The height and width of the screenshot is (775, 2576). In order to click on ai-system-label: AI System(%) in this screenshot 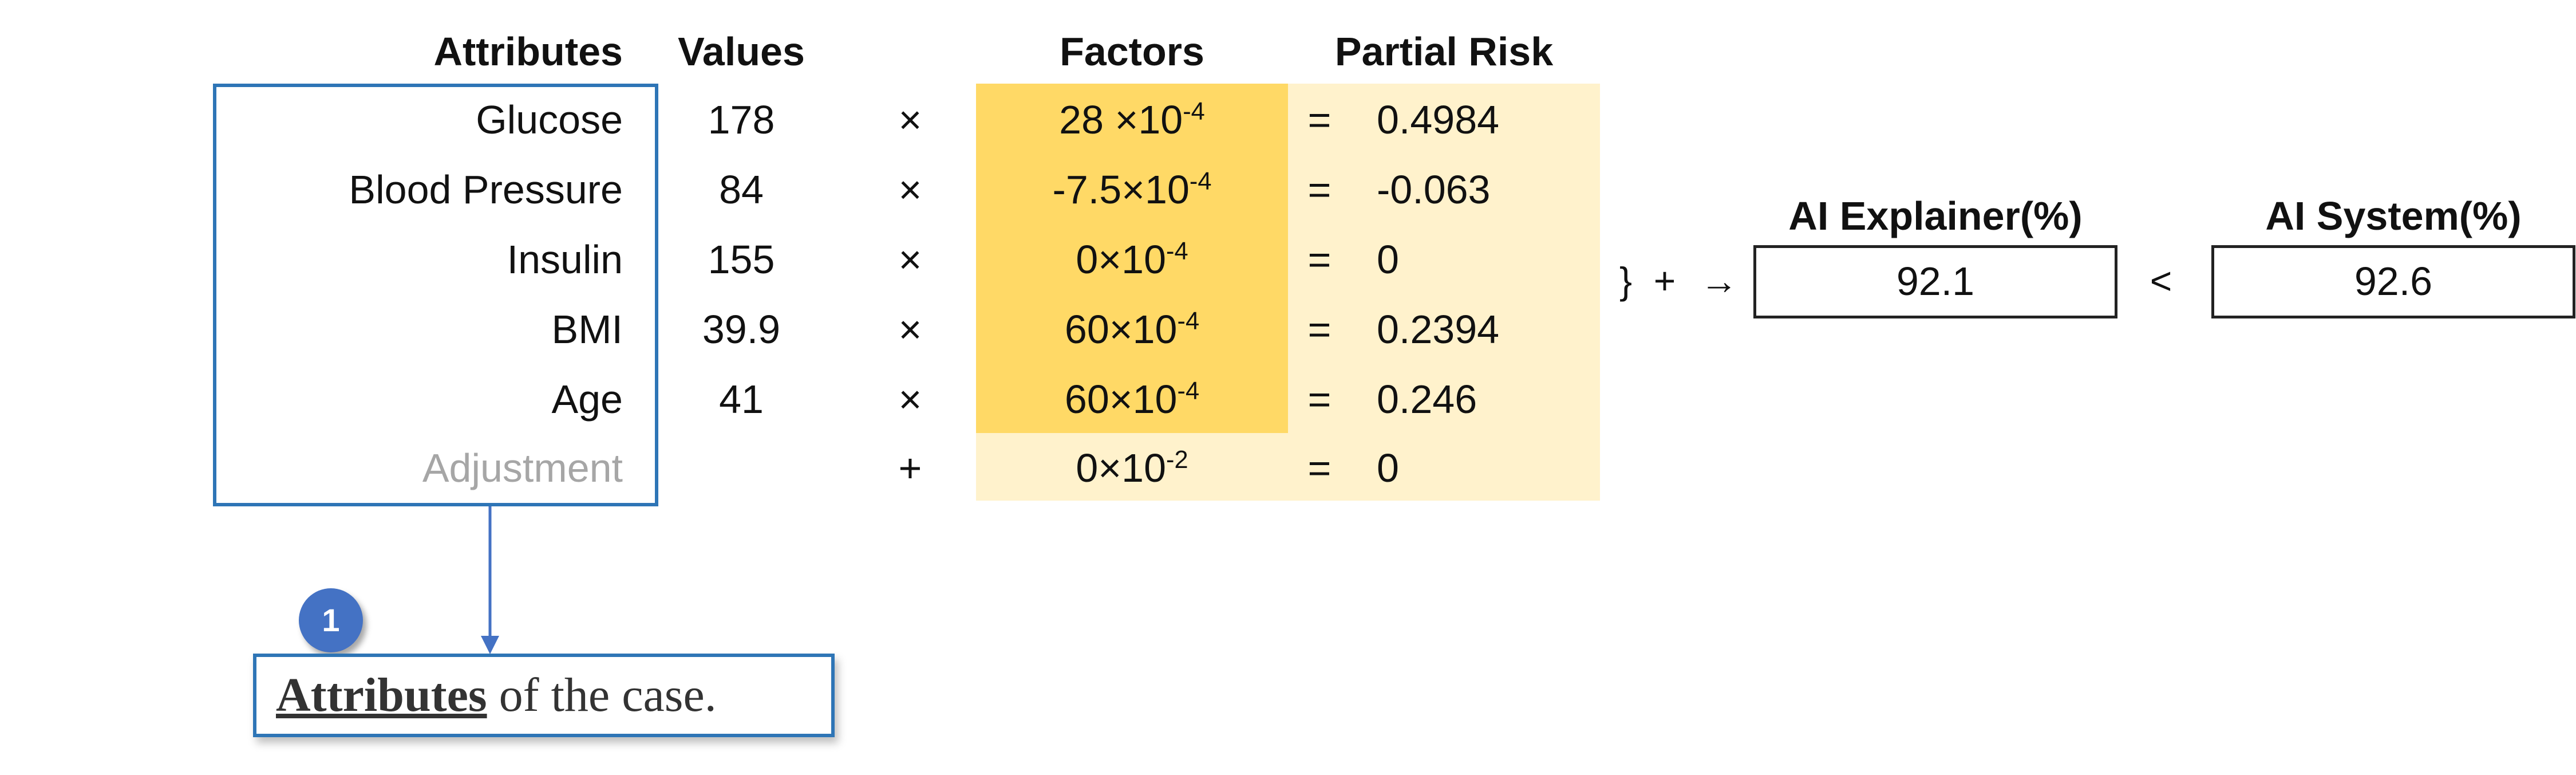, I will do `click(2393, 216)`.